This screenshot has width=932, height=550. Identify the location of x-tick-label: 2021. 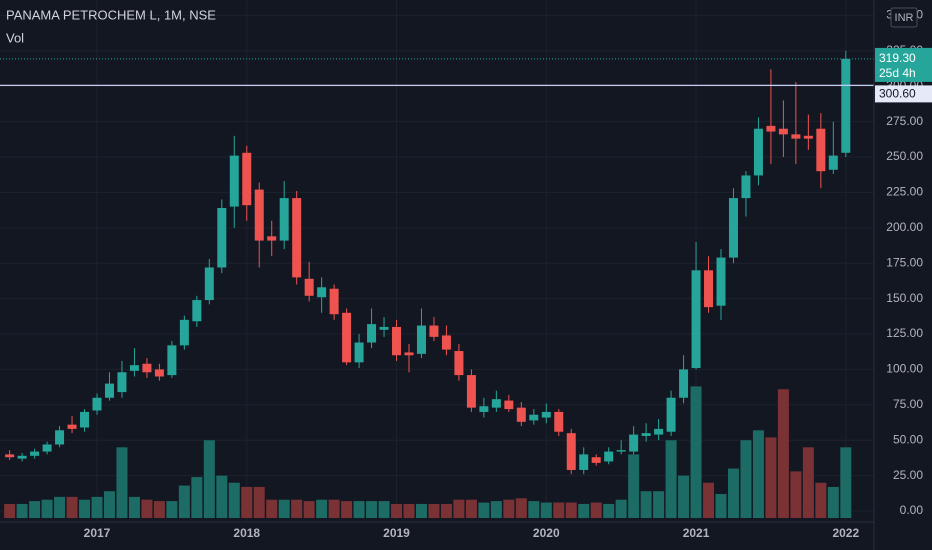
(696, 533).